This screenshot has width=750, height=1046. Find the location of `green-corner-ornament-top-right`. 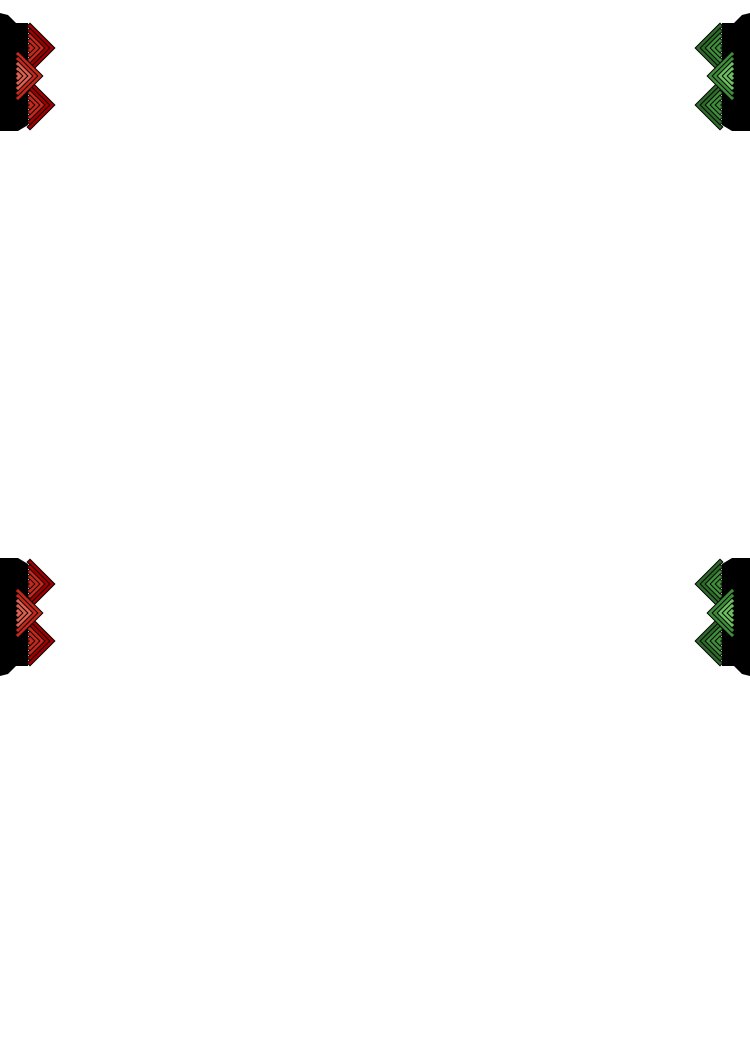

green-corner-ornament-top-right is located at coordinates (722, 72).